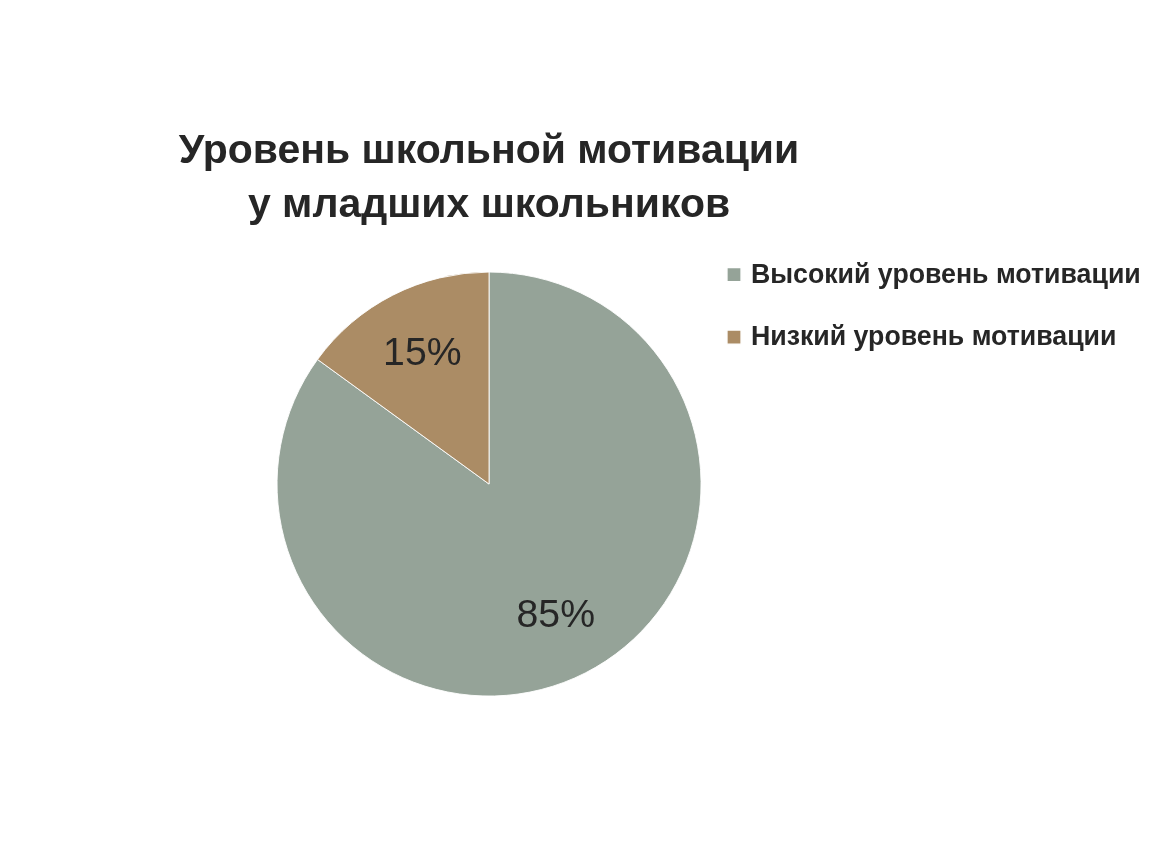 The width and height of the screenshot is (1150, 864). I want to click on legend-label: Низкий уровень мотивации, so click(933, 336).